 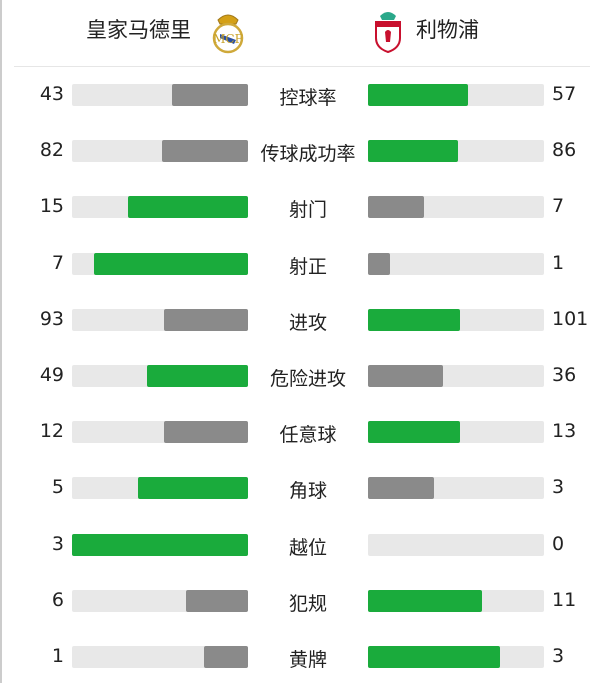 I want to click on home-value: 12, so click(x=51, y=431).